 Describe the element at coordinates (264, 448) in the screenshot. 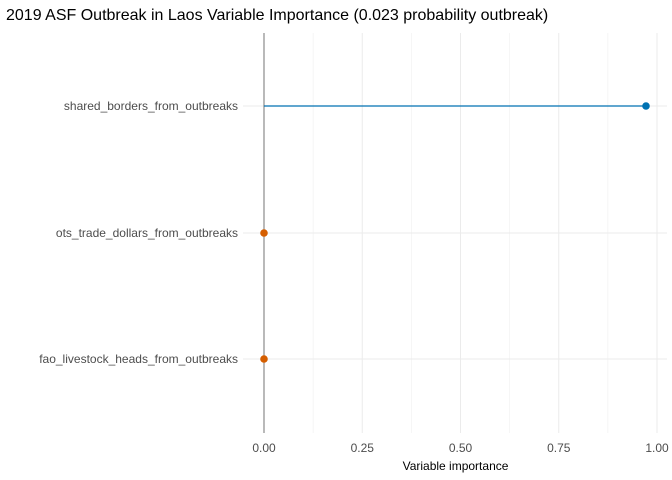

I see `x-tick-label: 0.00` at that location.